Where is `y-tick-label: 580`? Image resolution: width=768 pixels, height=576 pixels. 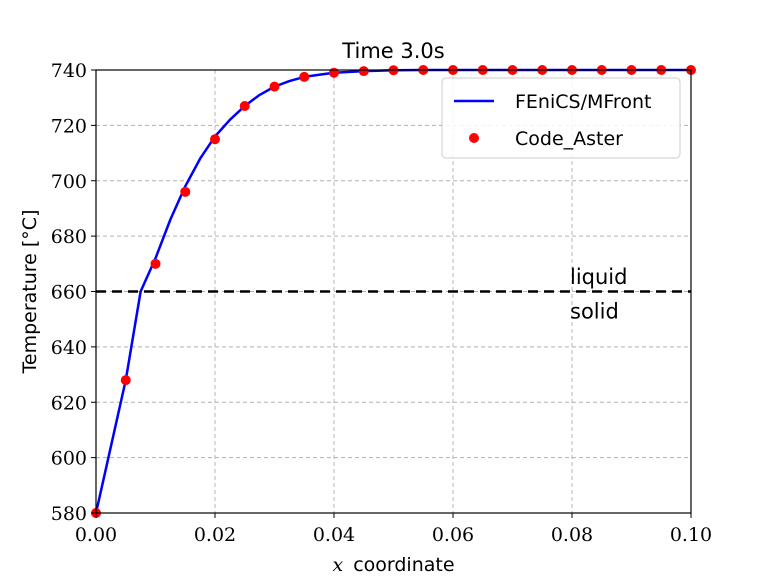
y-tick-label: 580 is located at coordinates (69, 514).